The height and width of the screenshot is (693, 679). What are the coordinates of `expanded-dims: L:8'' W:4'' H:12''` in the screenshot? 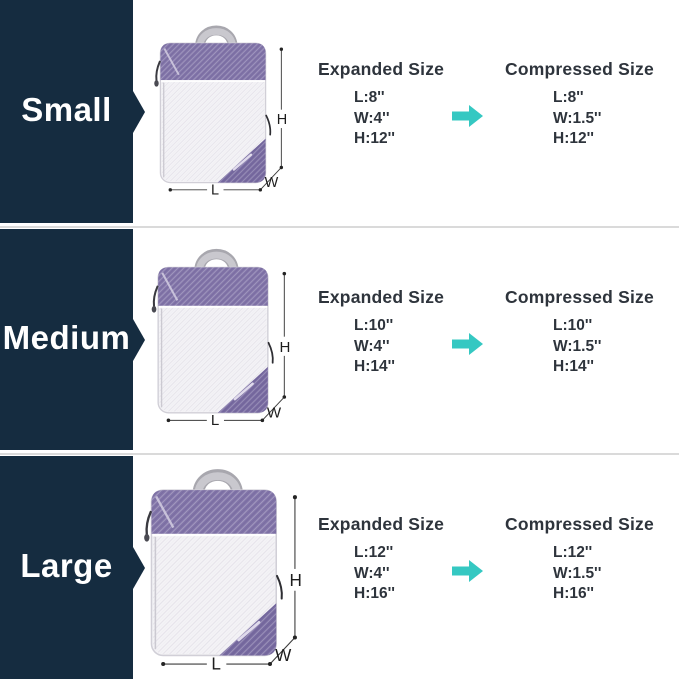 It's located at (374, 119).